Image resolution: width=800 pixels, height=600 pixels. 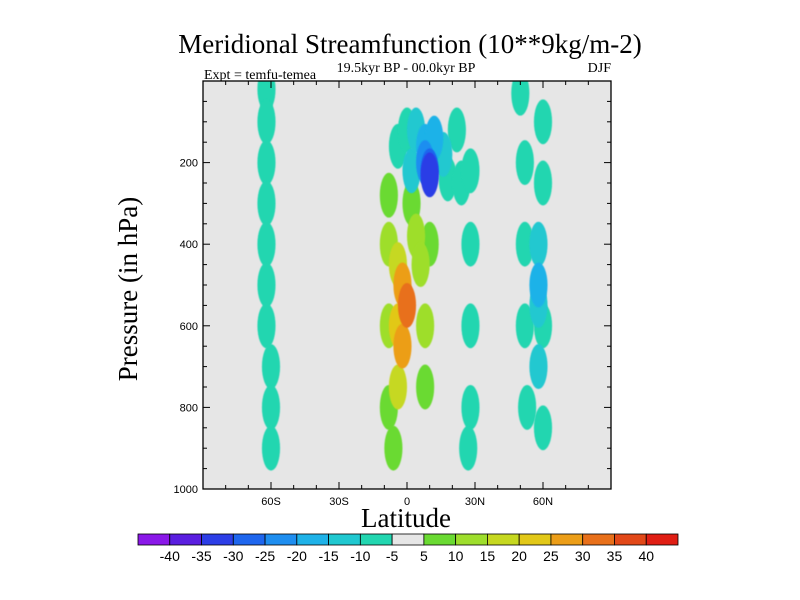 I want to click on colorbar-label: -35, so click(x=201, y=556).